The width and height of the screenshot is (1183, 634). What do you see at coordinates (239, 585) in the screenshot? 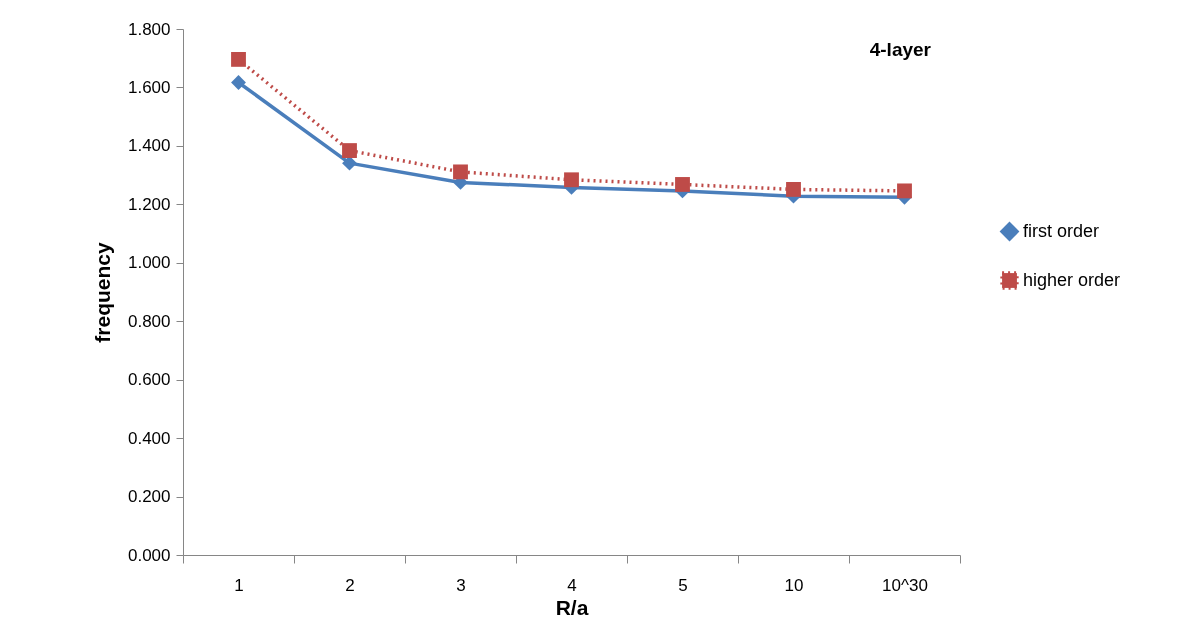
I see `x-tick-label: 1` at bounding box center [239, 585].